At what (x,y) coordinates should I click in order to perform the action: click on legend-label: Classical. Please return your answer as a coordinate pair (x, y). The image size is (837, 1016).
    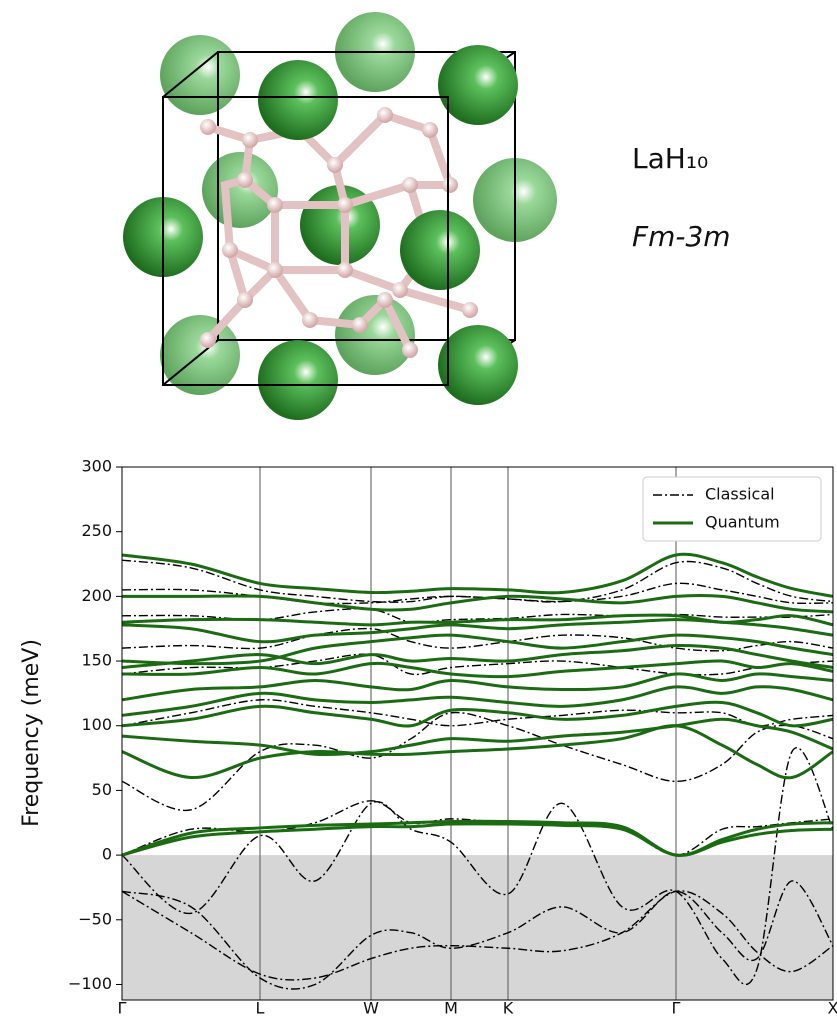
    Looking at the image, I should click on (740, 494).